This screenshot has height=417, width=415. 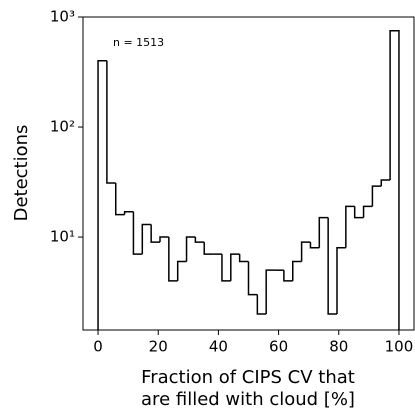 I want to click on y-tick-label: 10¹, so click(x=62, y=237).